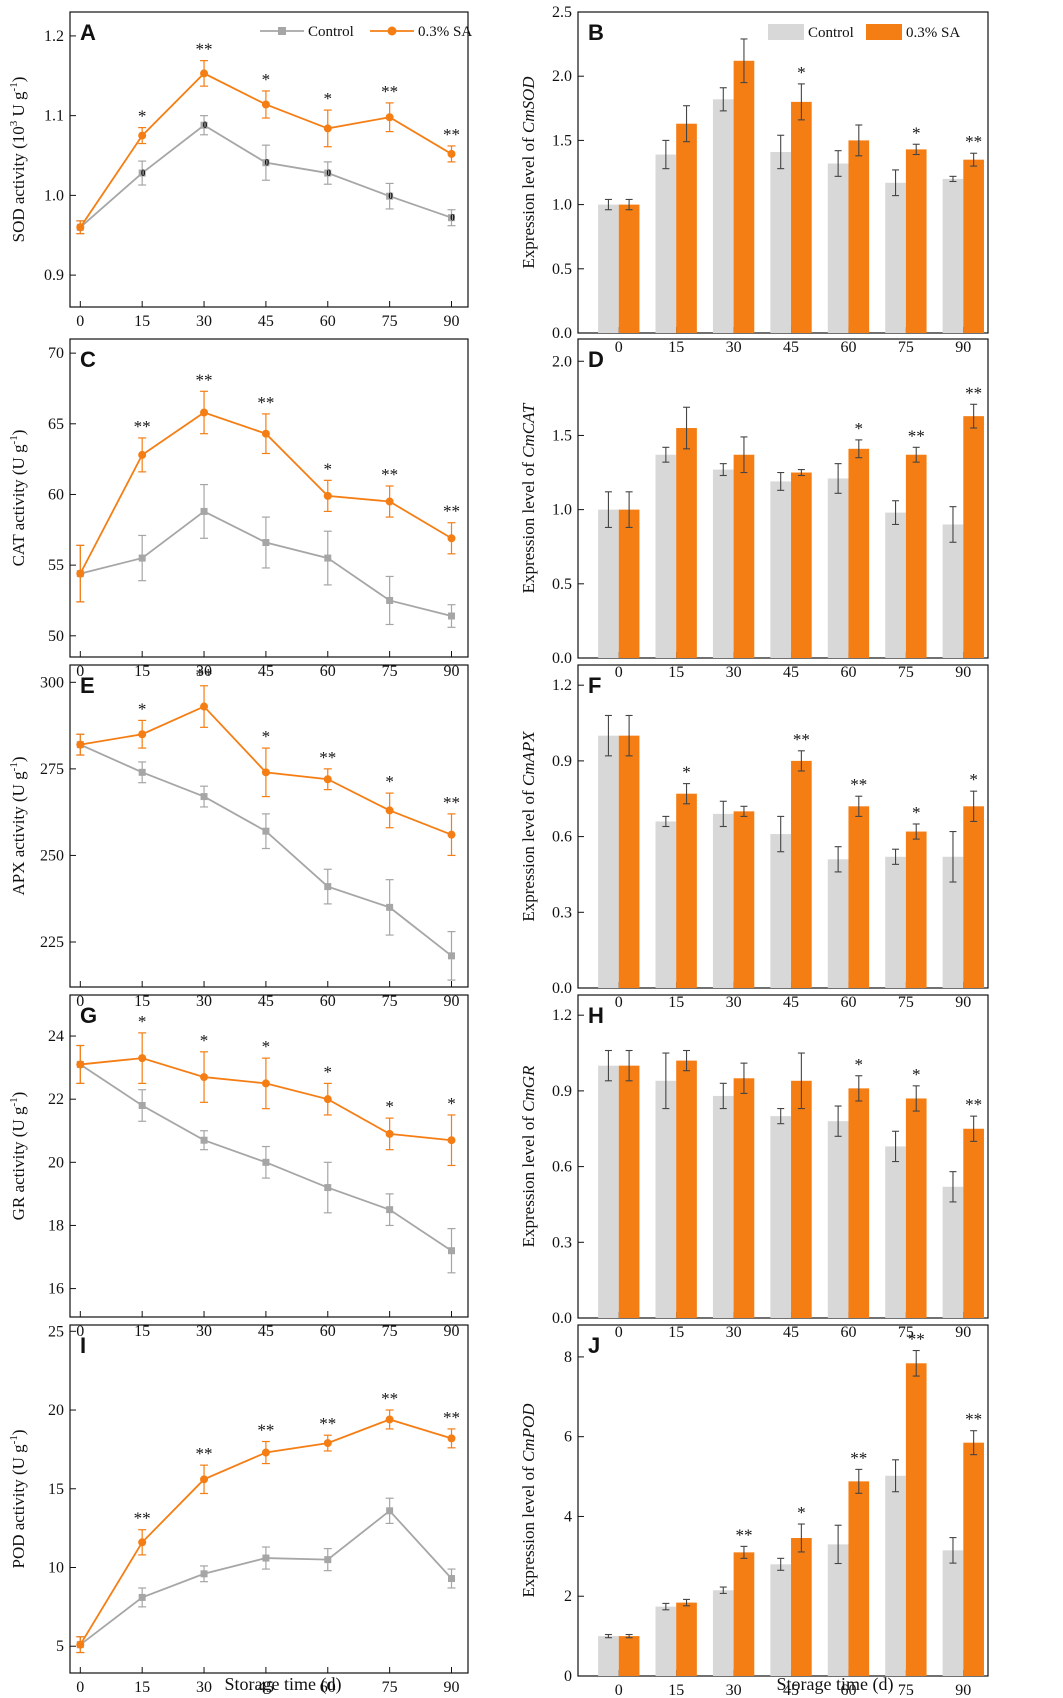 The image size is (1063, 1698). I want to click on y-axis-label: Expression level of CmCAT, so click(528, 497).